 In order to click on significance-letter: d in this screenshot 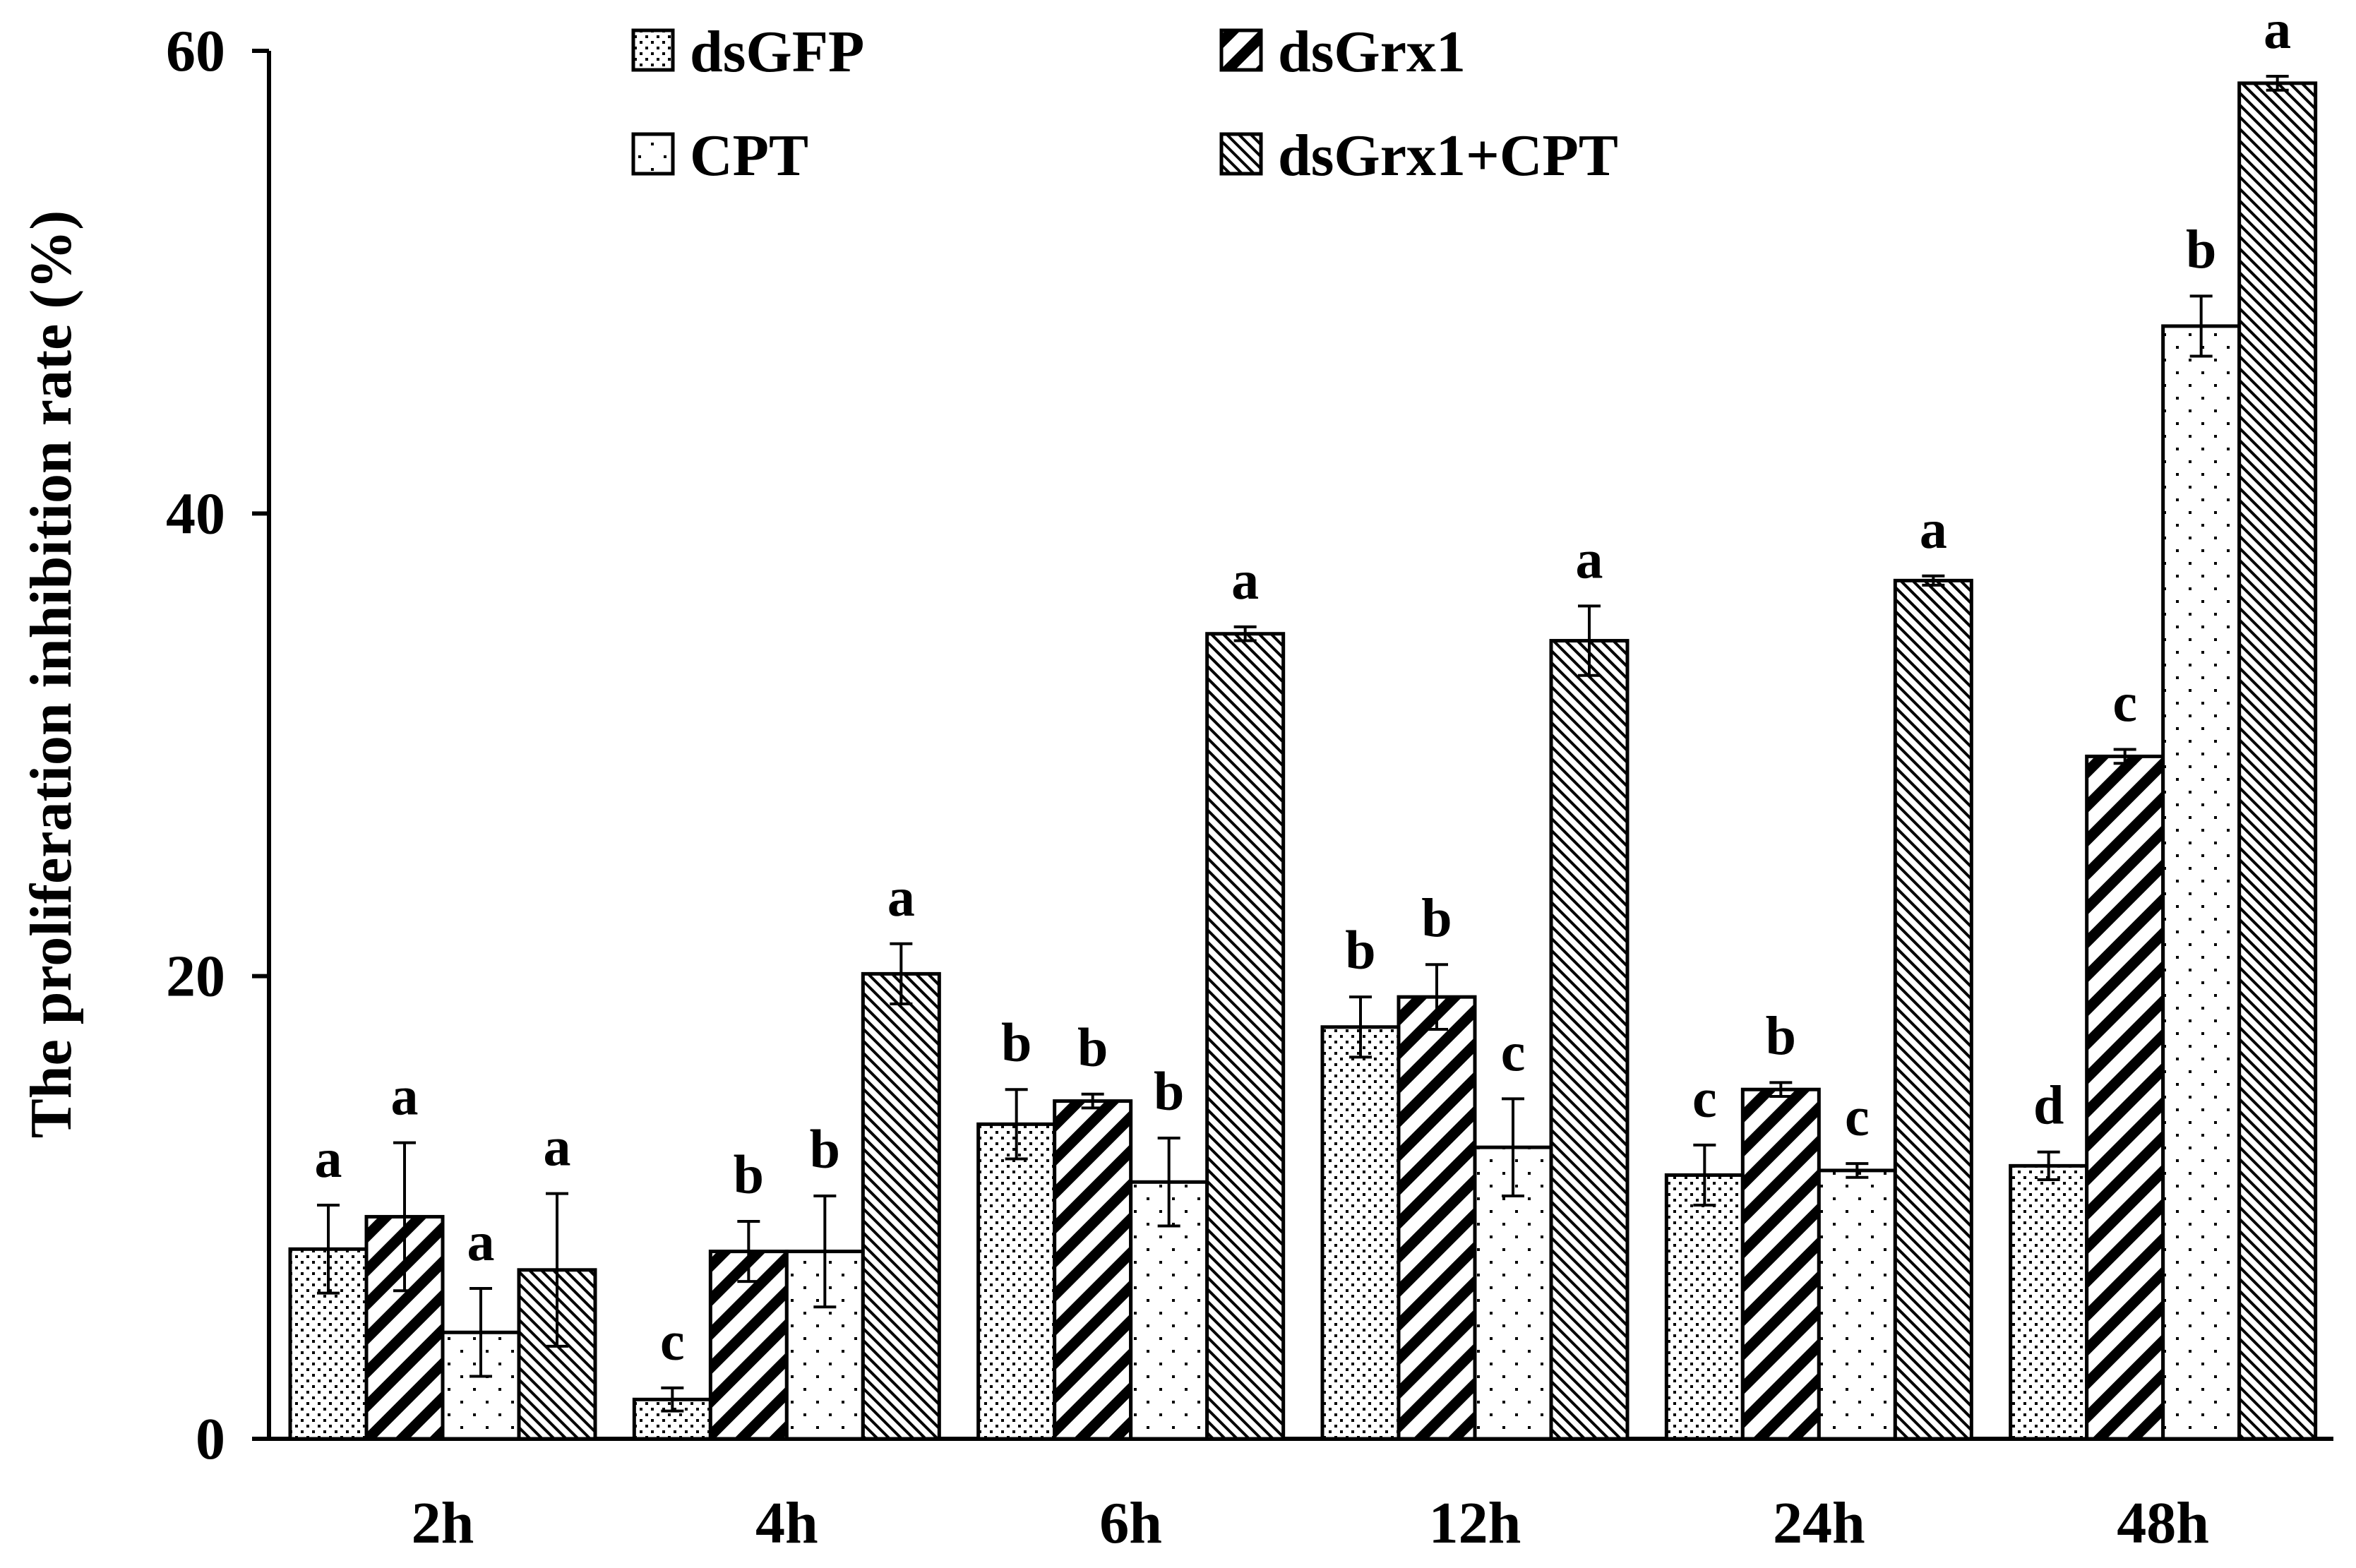, I will do `click(2048, 1105)`.